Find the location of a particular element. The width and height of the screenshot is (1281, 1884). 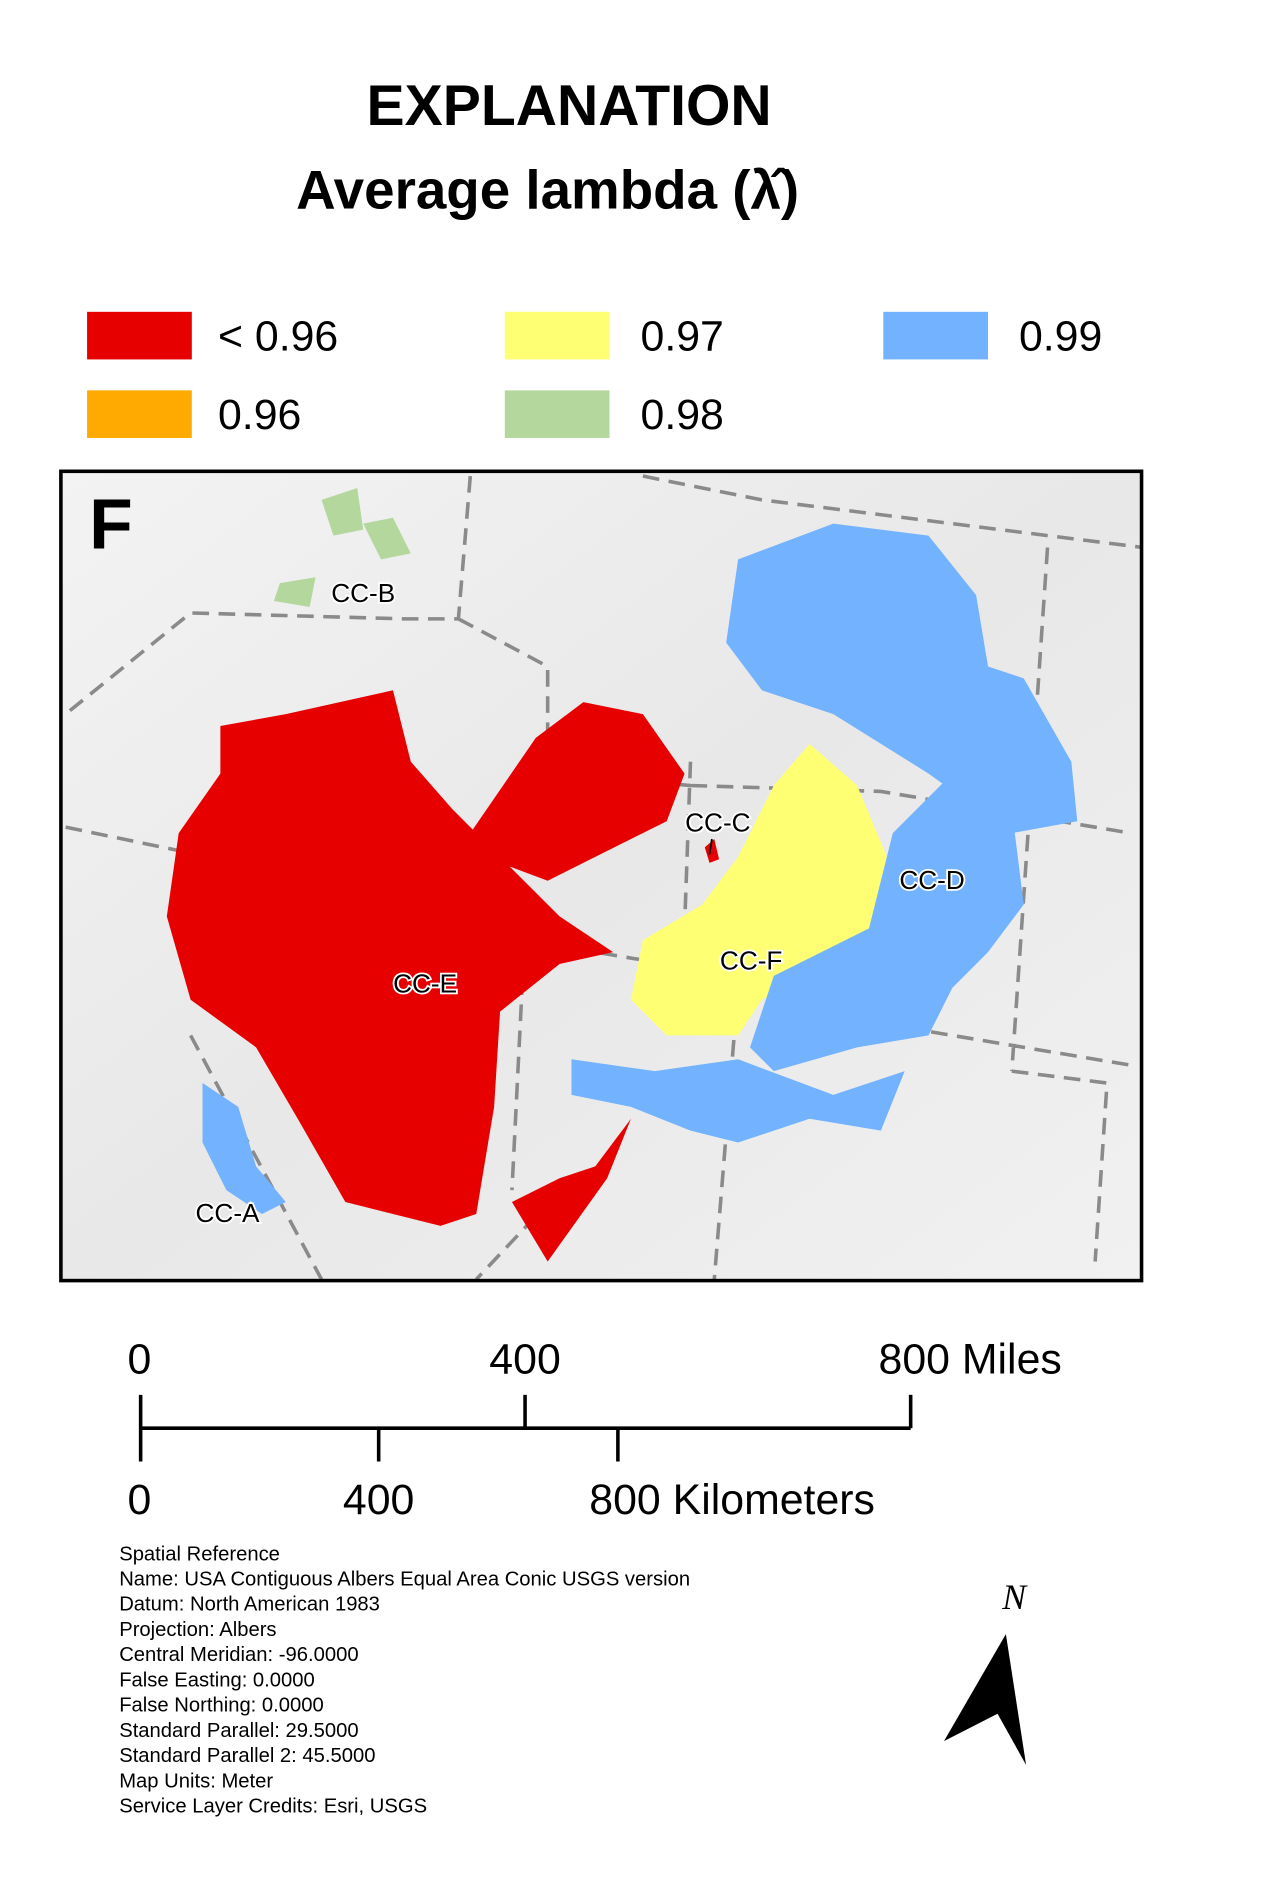

spatial-reference-line: Spatial Reference is located at coordinates (199, 1554).